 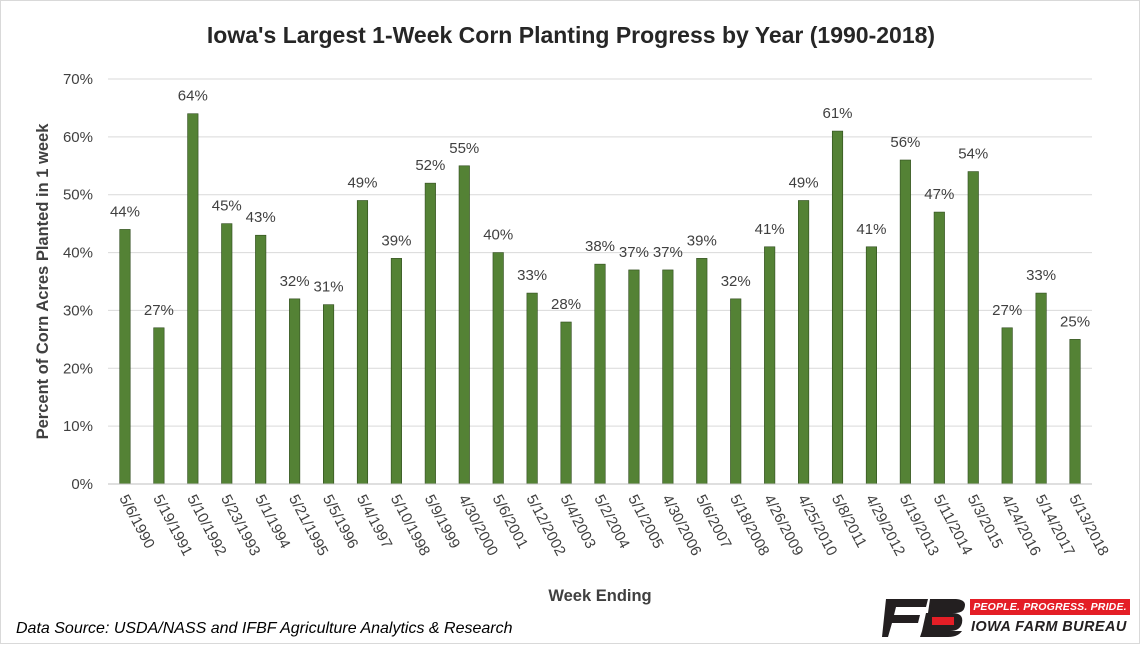 I want to click on y-tick-label: 60%, so click(x=78, y=137).